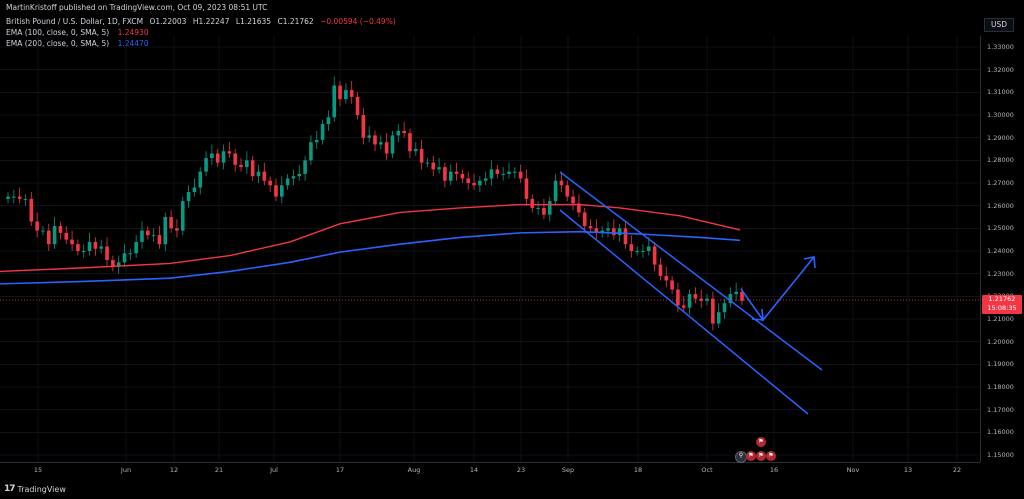 The width and height of the screenshot is (1024, 499). I want to click on price-axis-label: 1.33000, so click(1000, 47).